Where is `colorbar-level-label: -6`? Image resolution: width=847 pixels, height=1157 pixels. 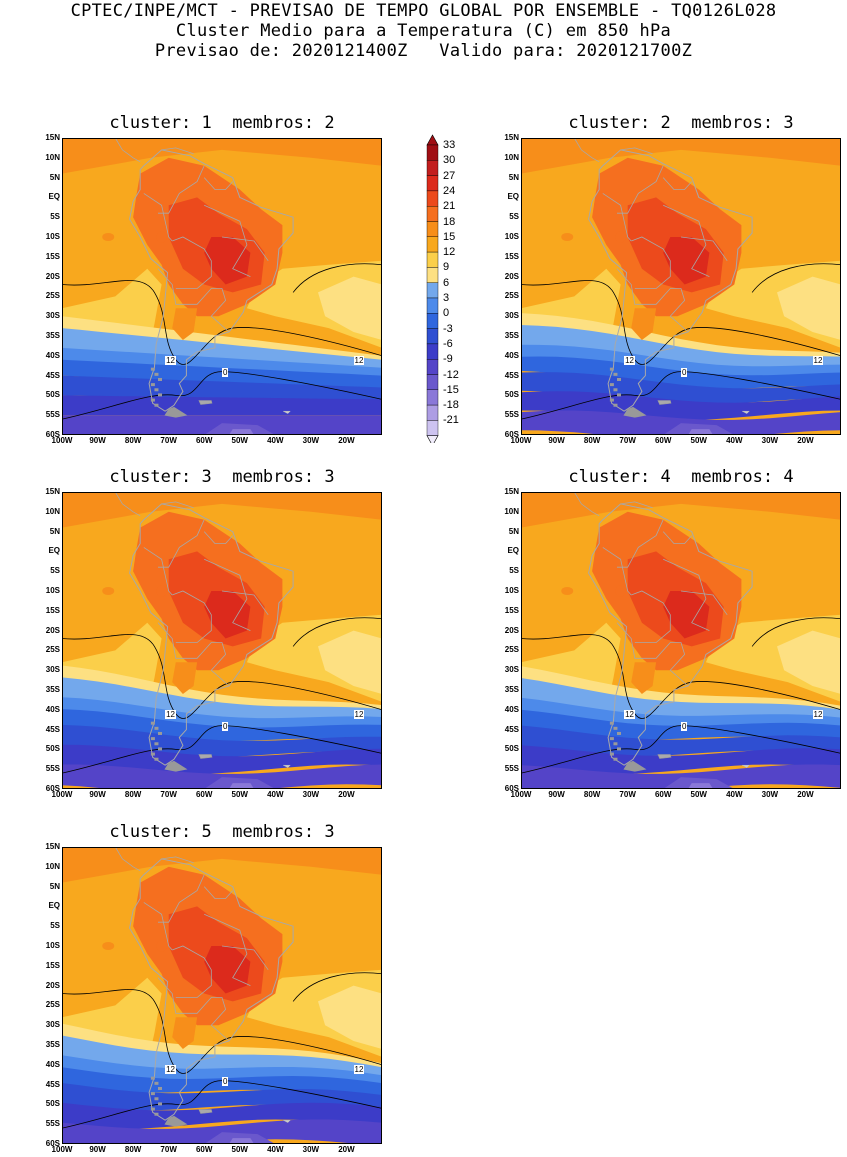 colorbar-level-label: -6 is located at coordinates (448, 343).